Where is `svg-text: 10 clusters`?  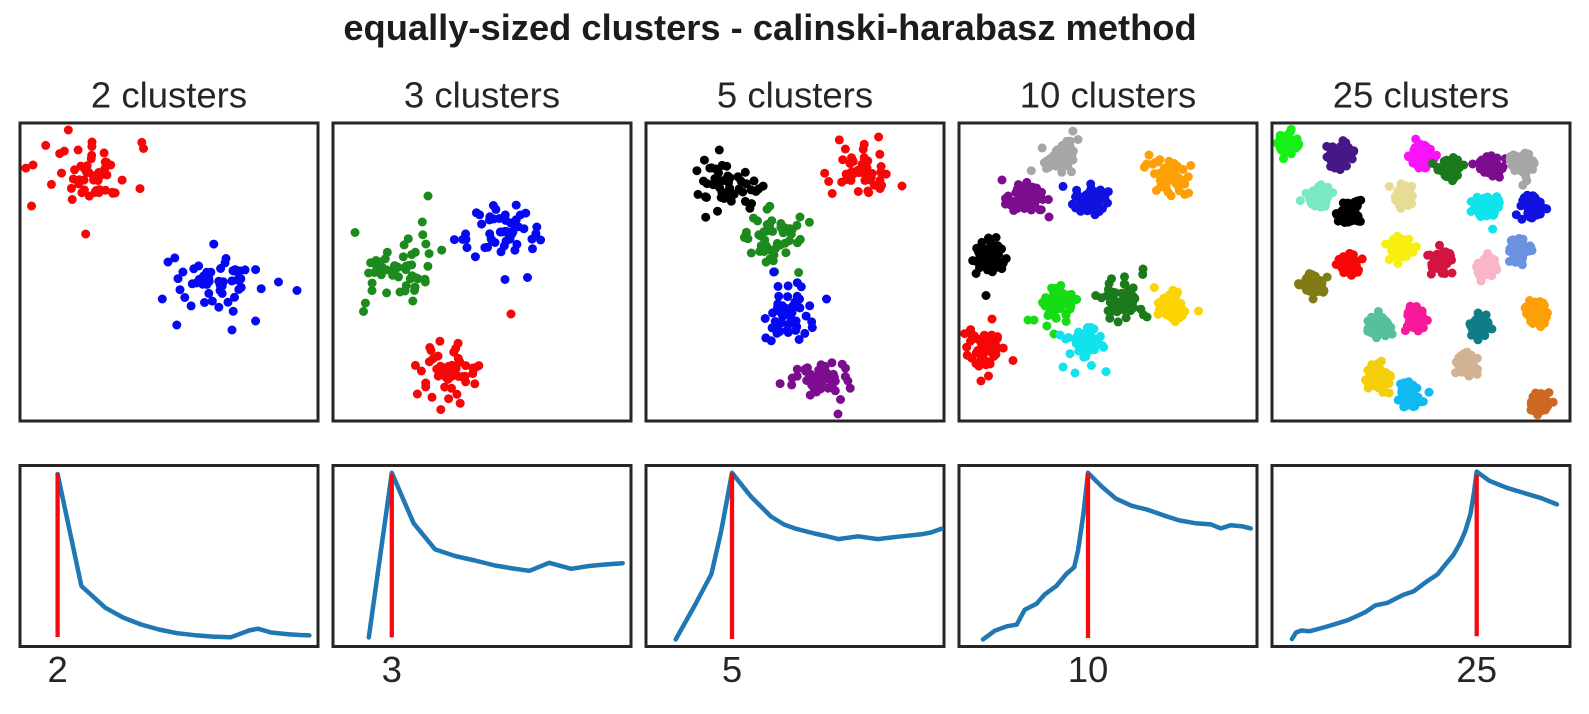
svg-text: 10 clusters is located at coordinates (1108, 95).